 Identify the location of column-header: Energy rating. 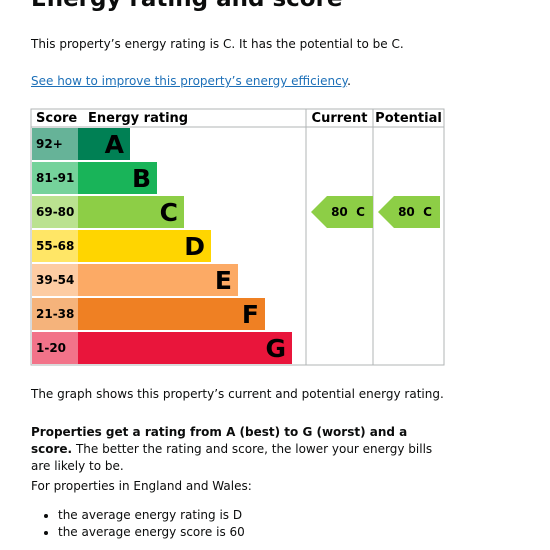
(138, 118).